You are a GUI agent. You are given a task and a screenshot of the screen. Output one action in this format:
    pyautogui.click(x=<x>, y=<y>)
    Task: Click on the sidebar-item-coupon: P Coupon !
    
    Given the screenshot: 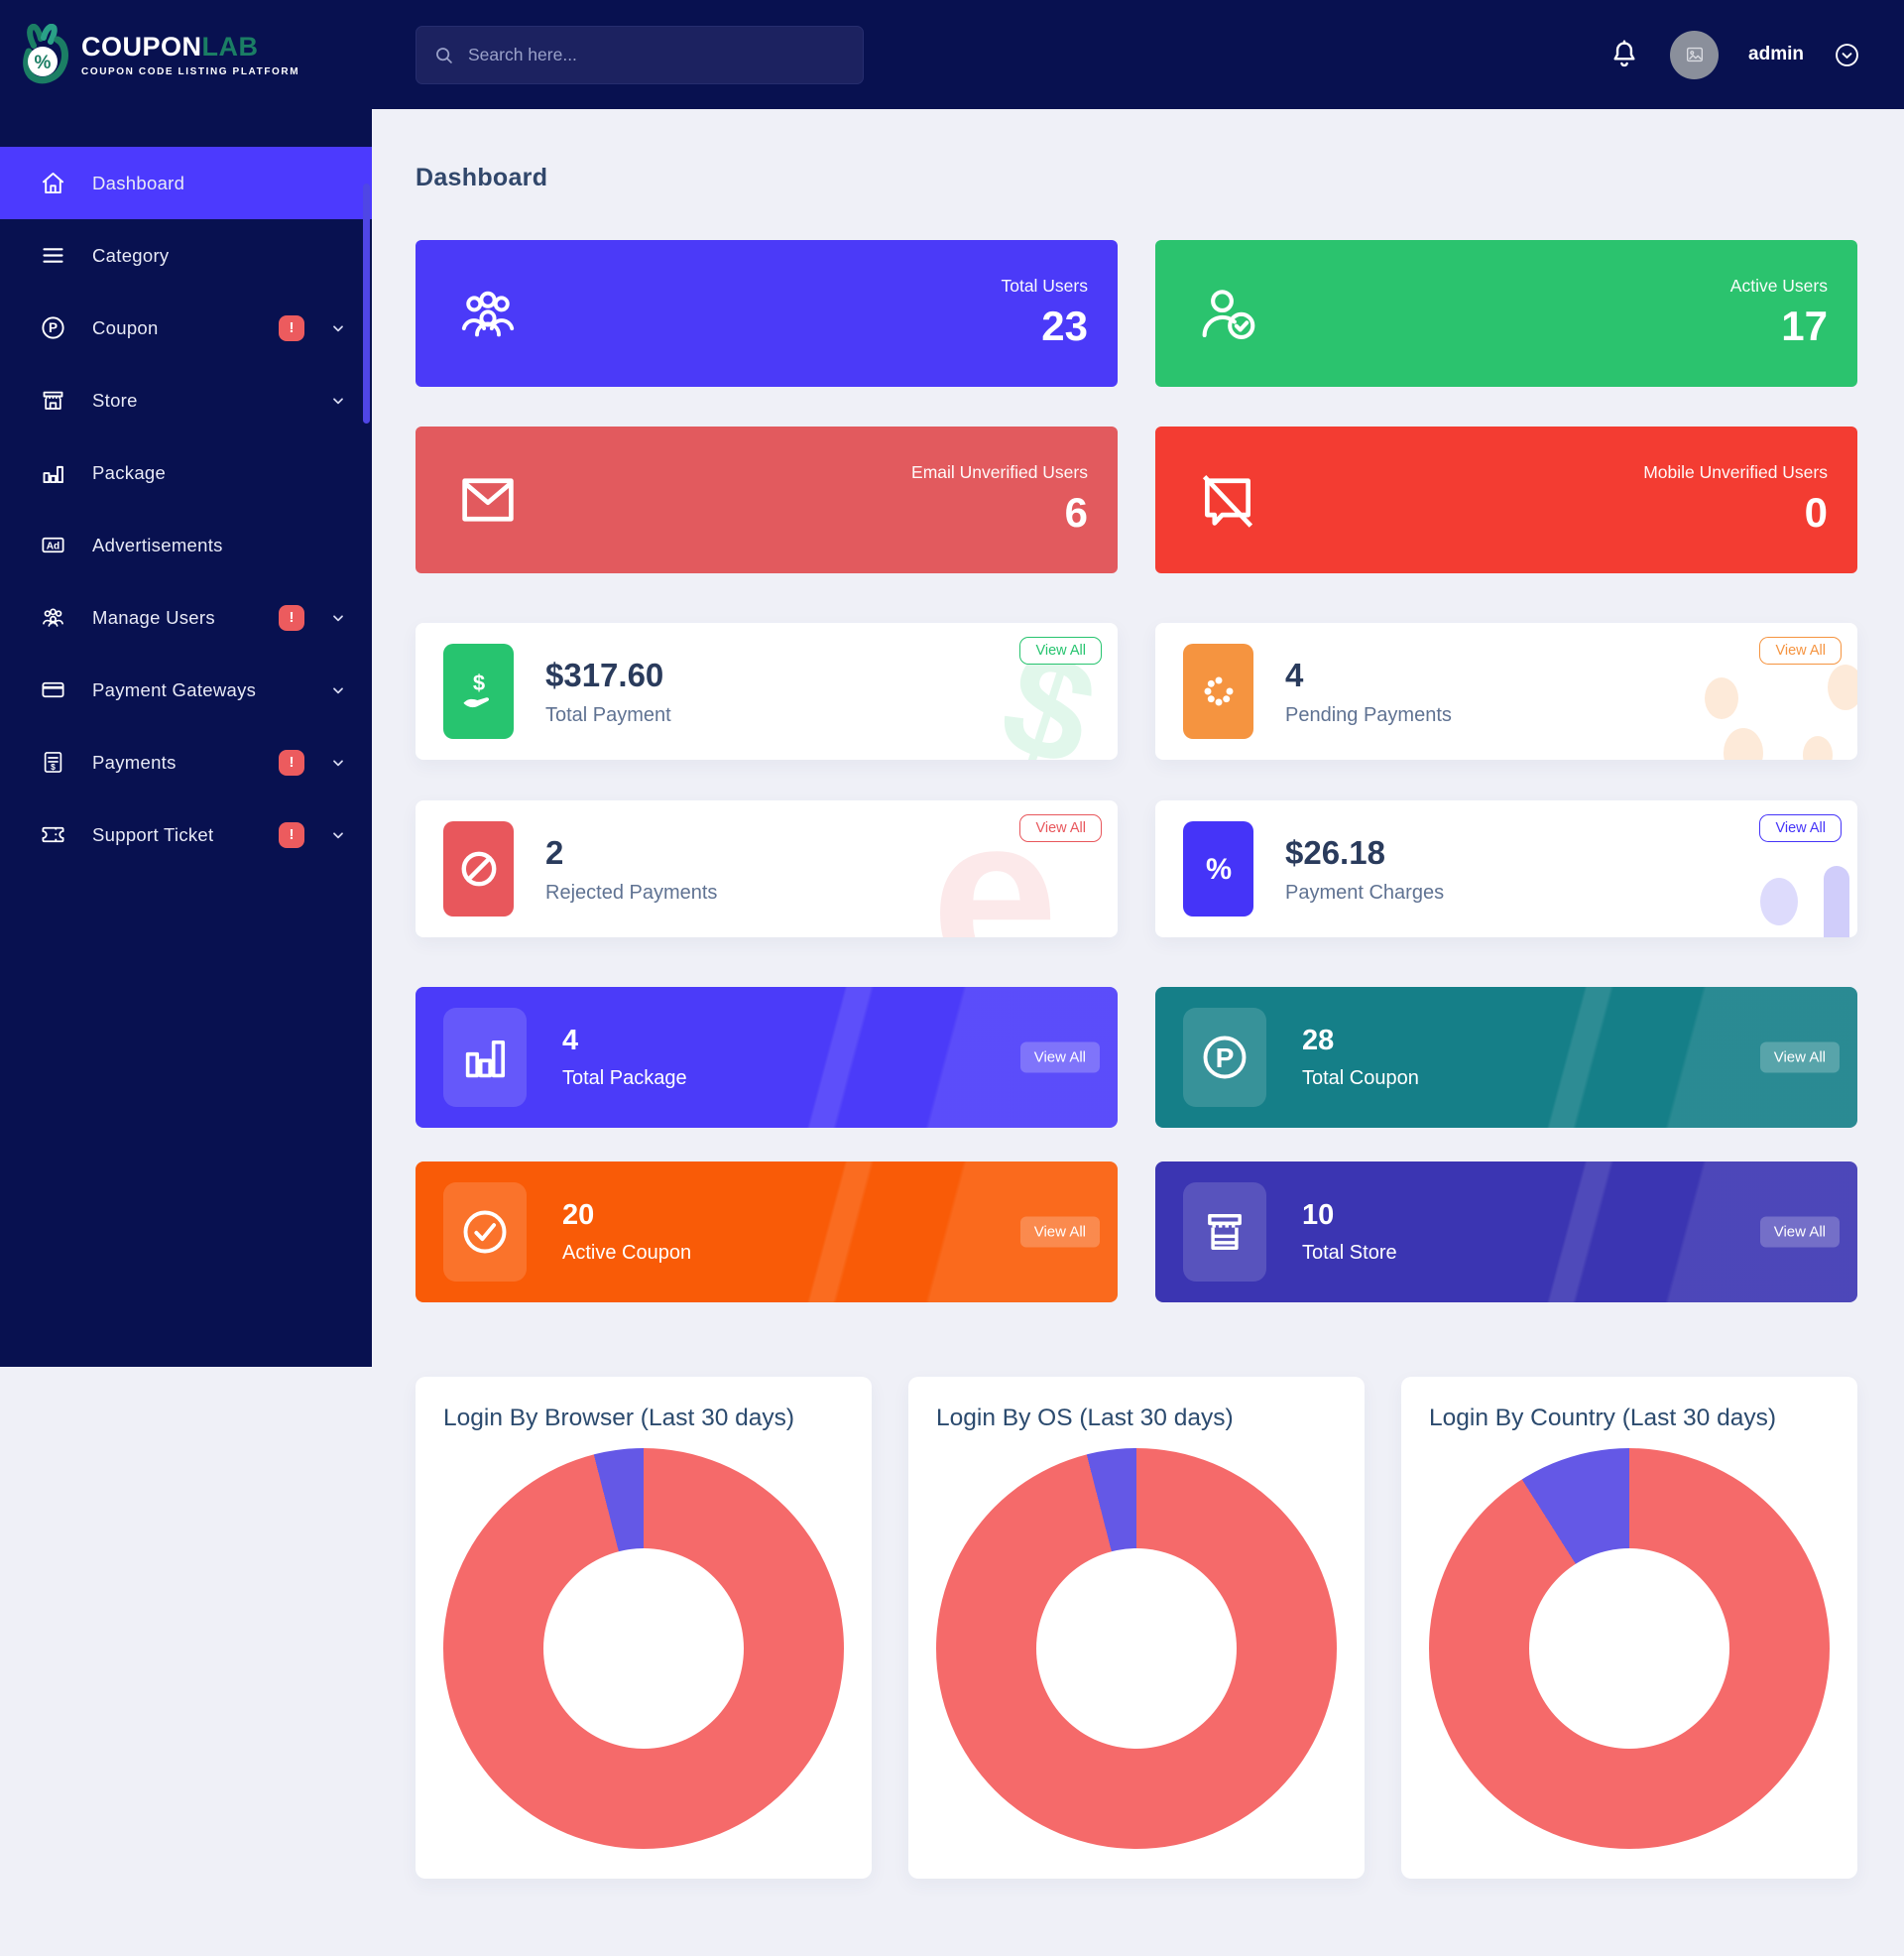 What is the action you would take?
    pyautogui.click(x=186, y=328)
    